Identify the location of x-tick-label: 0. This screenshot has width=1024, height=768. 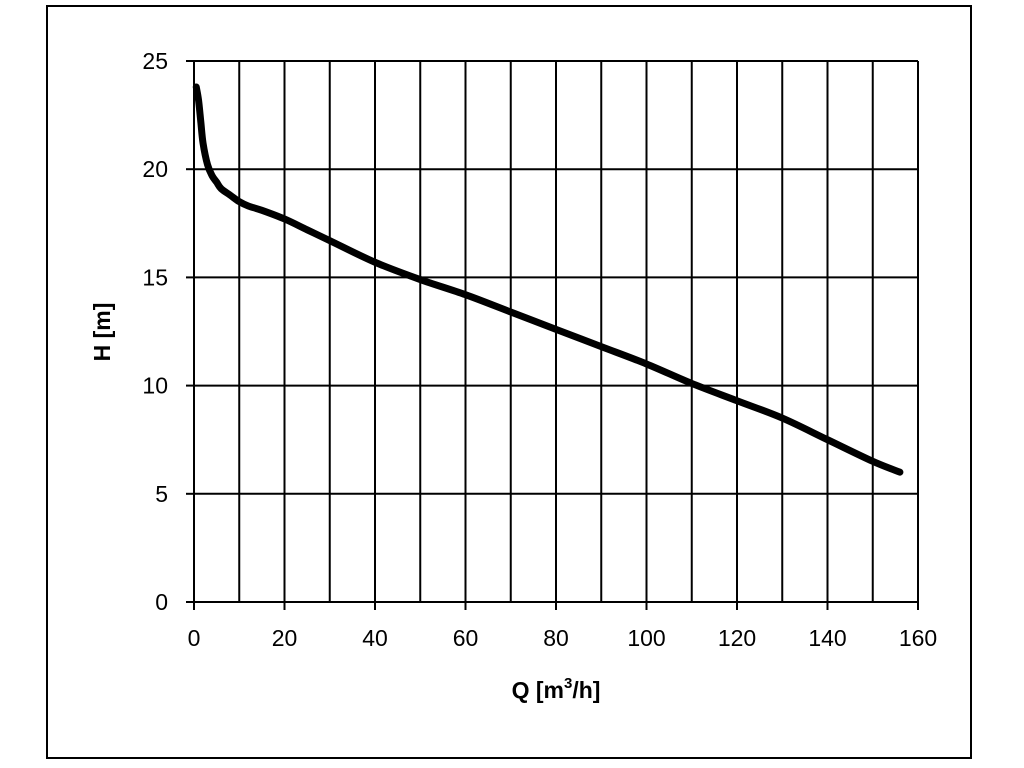
(194, 638).